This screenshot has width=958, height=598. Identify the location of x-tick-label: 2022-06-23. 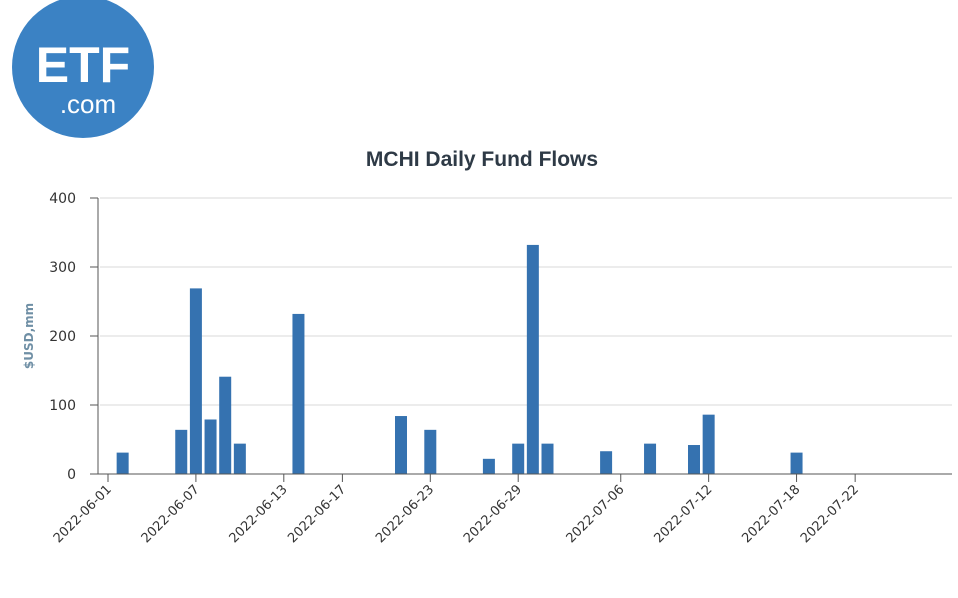
(405, 514).